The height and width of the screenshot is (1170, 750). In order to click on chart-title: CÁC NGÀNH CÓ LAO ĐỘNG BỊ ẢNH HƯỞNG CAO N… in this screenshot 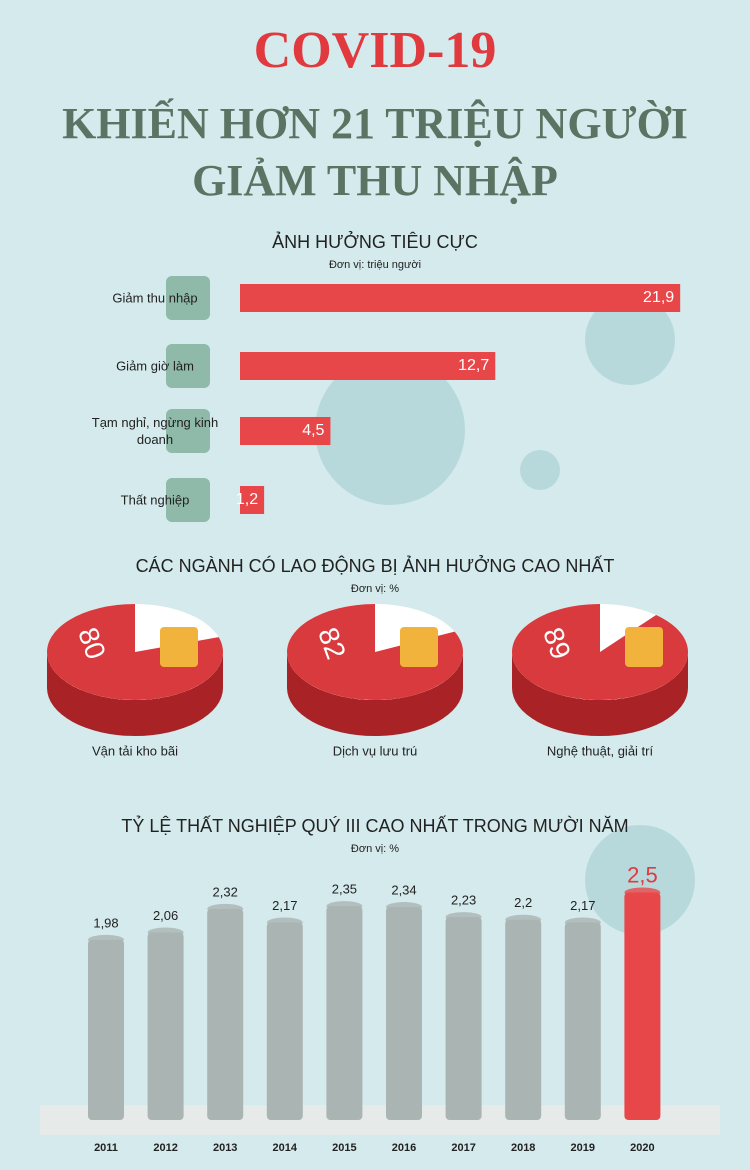, I will do `click(375, 565)`.